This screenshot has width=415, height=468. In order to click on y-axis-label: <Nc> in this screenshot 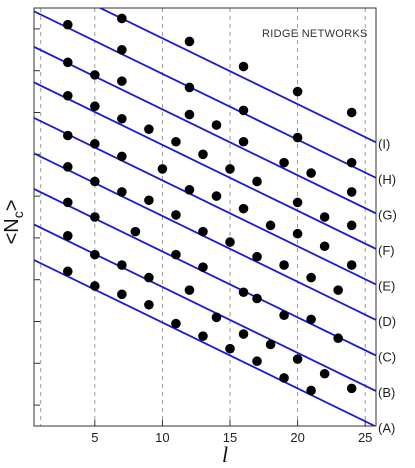, I will do `click(13, 222)`.